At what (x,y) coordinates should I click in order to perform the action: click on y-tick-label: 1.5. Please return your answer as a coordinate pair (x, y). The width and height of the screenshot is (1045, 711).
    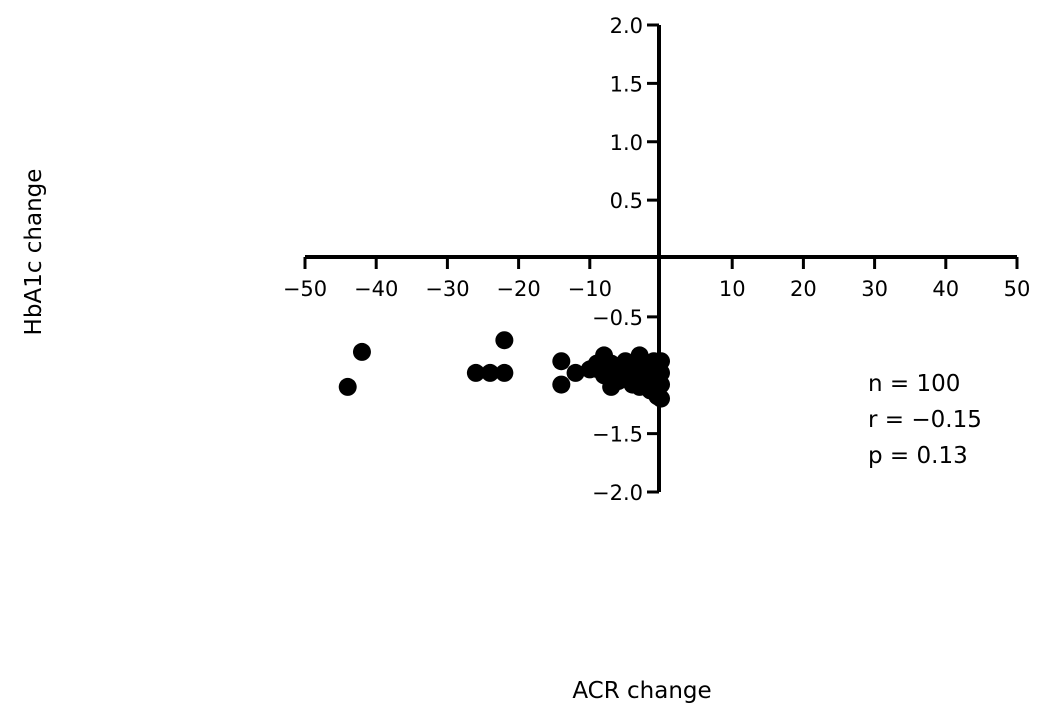
    Looking at the image, I should click on (626, 84).